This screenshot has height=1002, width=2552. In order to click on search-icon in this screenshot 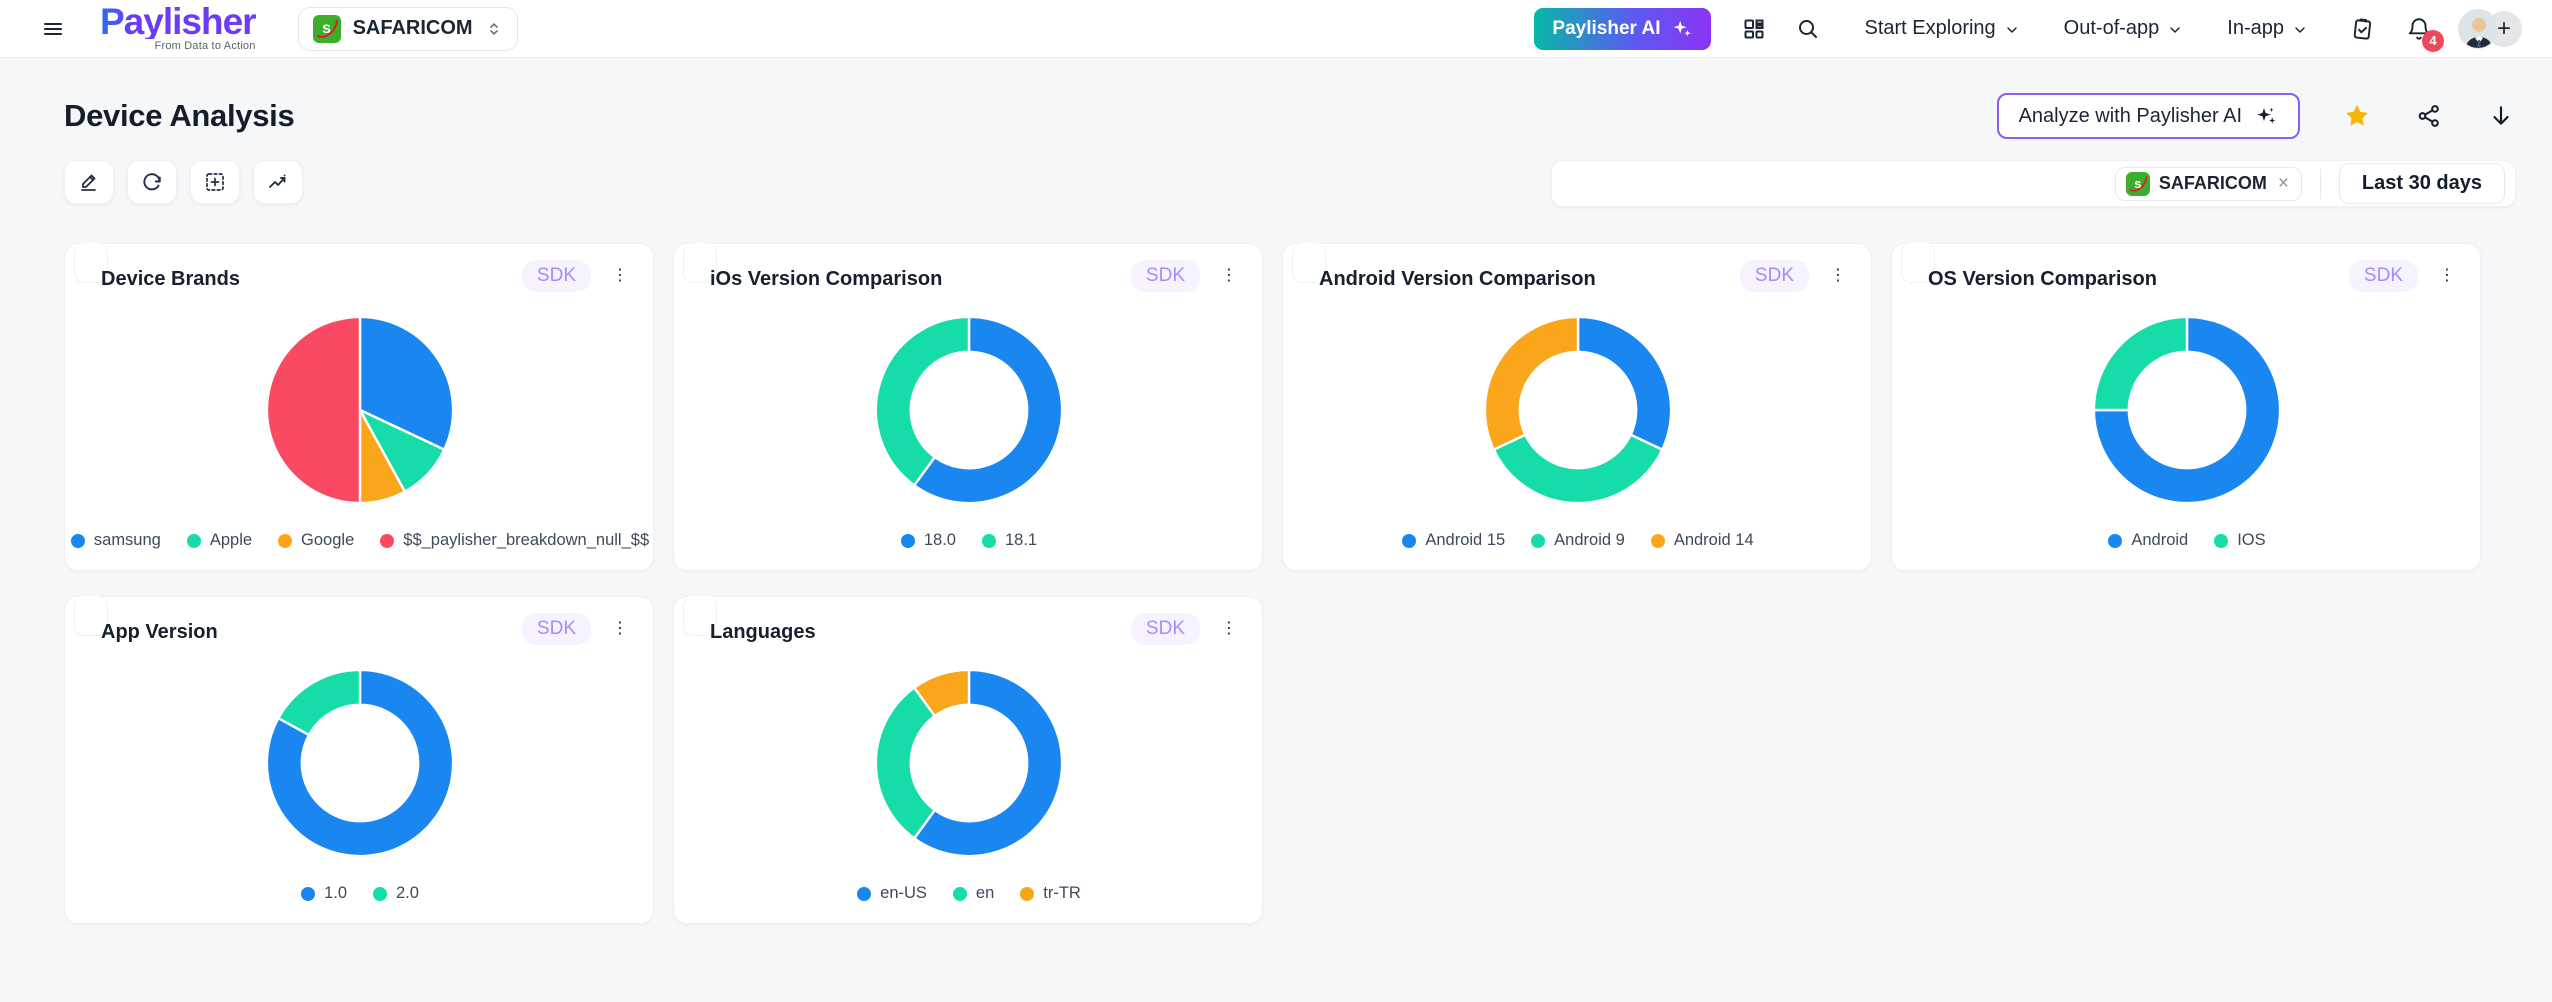, I will do `click(1808, 29)`.